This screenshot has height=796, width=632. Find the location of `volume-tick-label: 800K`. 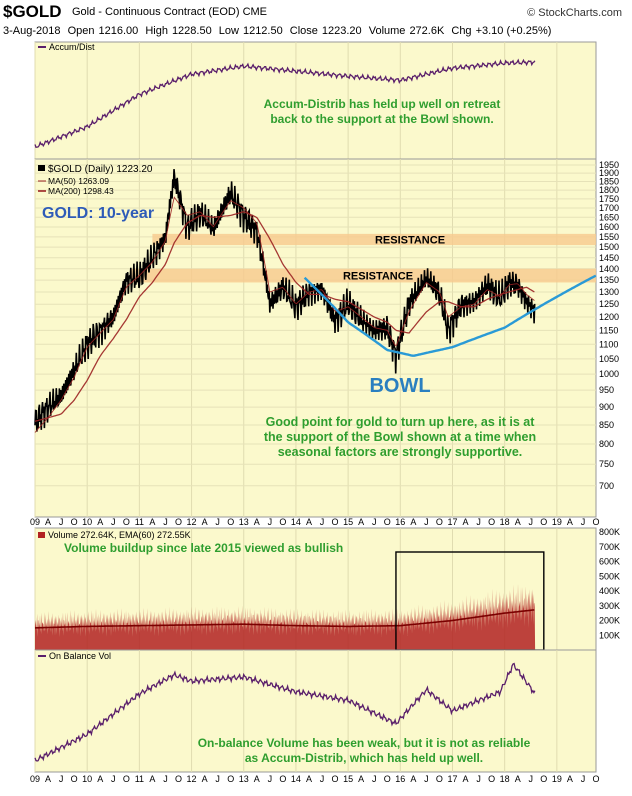

volume-tick-label: 800K is located at coordinates (609, 532).